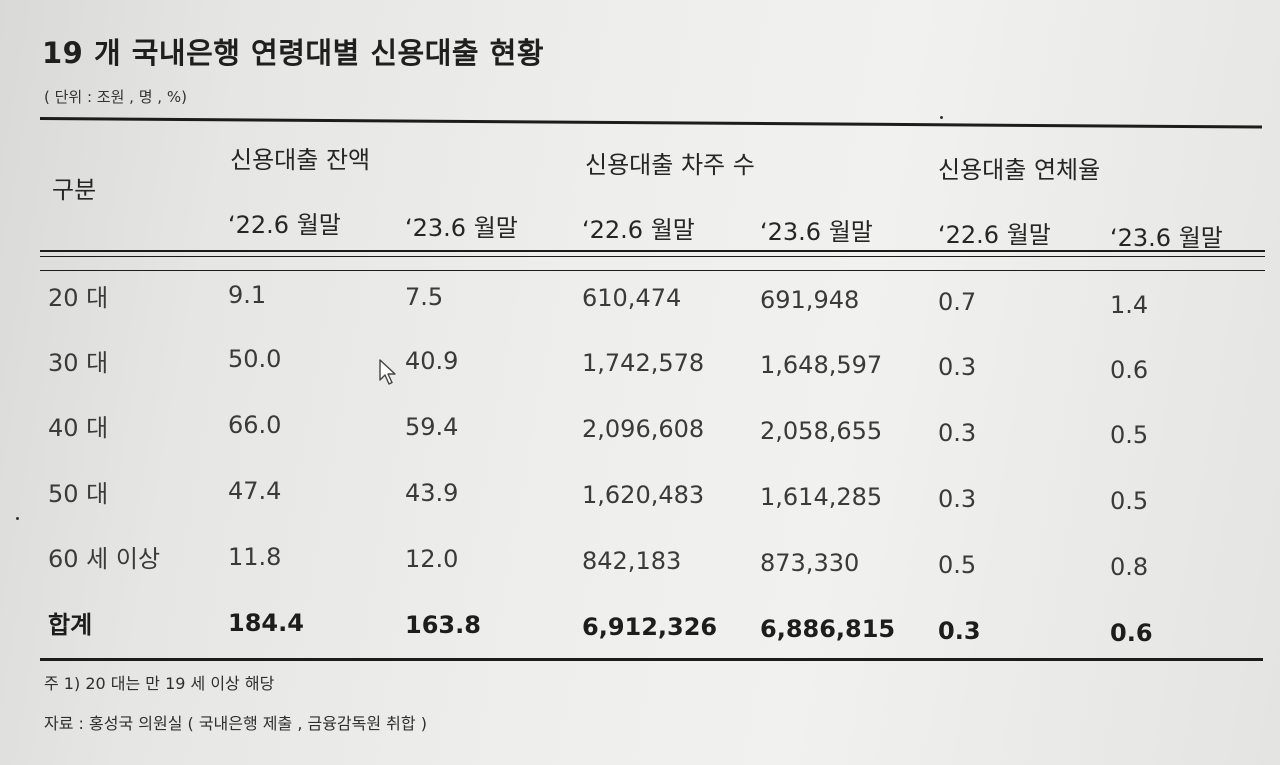  What do you see at coordinates (266, 623) in the screenshot?
I see `total-cell: 184.4` at bounding box center [266, 623].